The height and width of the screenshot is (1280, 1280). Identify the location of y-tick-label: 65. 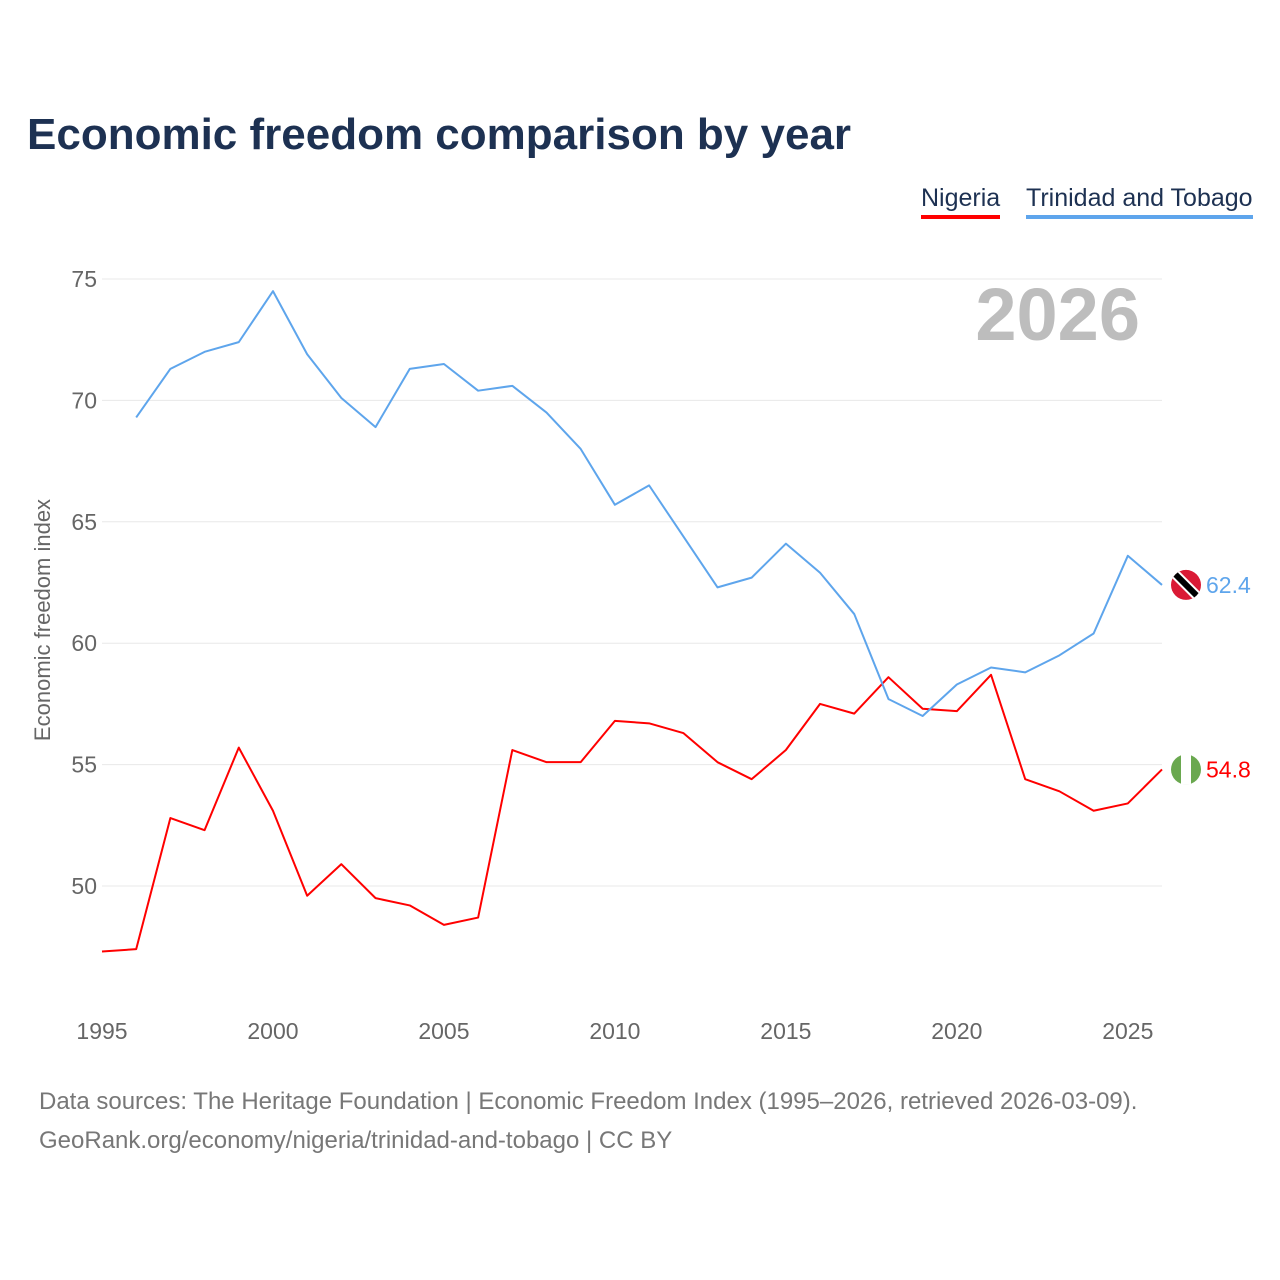
(84, 522).